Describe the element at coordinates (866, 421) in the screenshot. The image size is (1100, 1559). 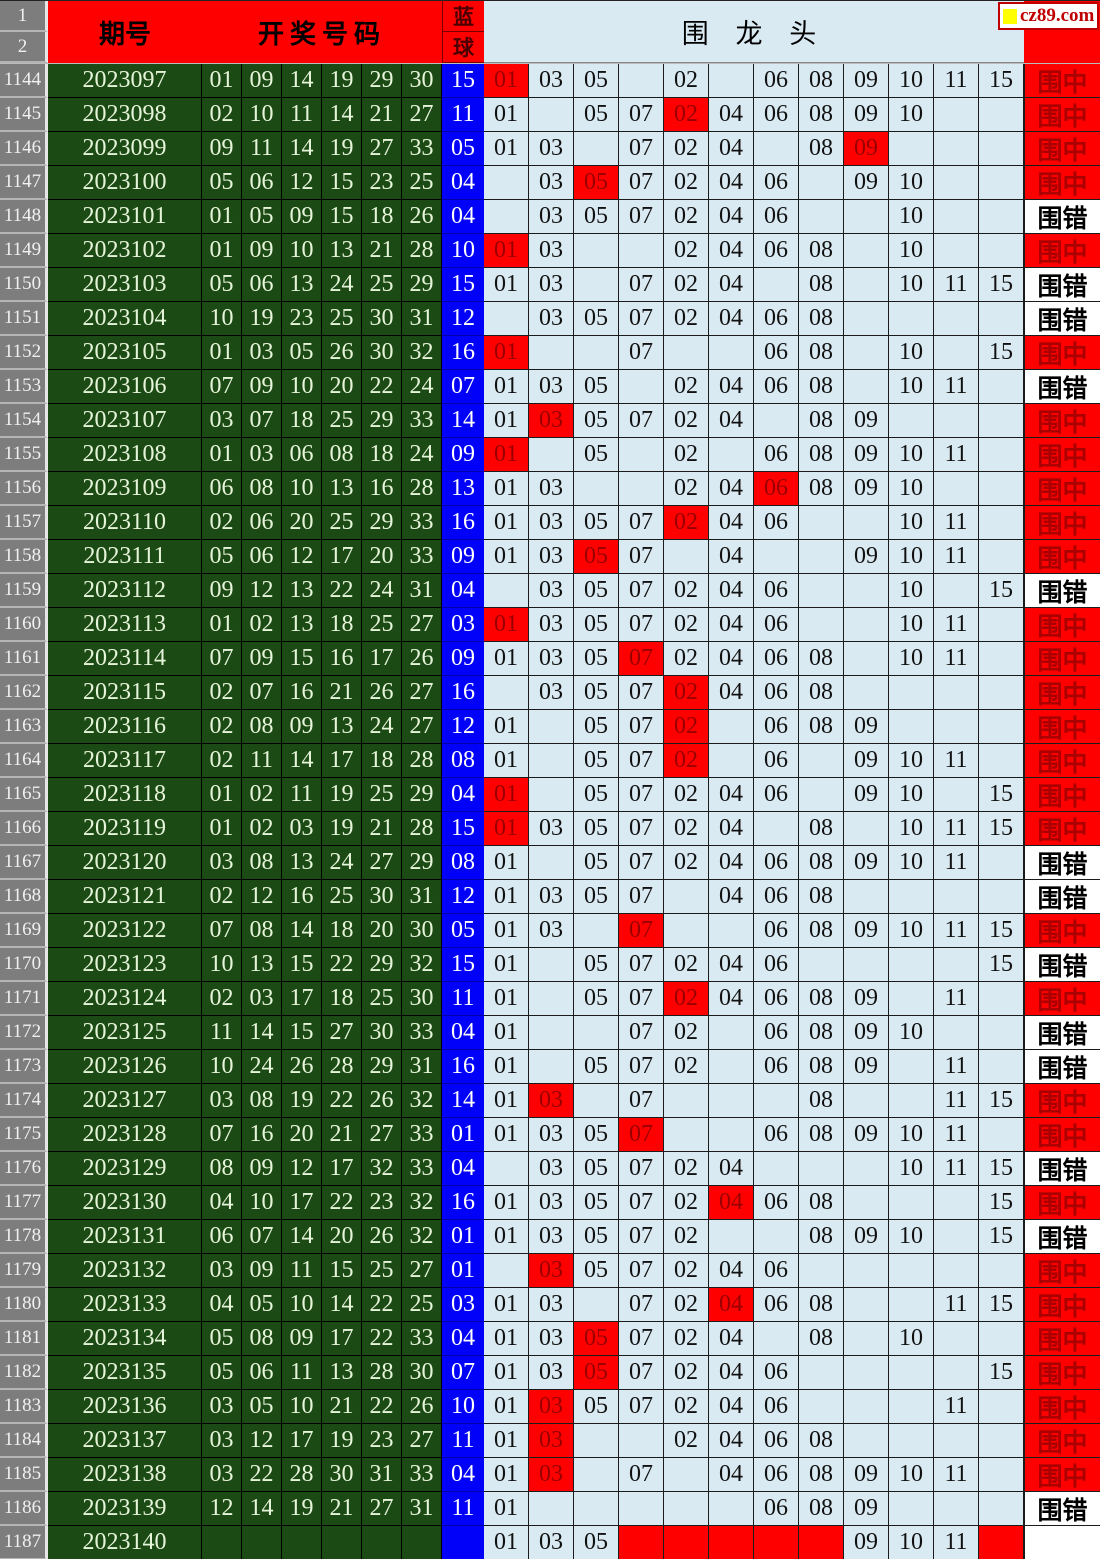
I see `chart-cell: 09` at that location.